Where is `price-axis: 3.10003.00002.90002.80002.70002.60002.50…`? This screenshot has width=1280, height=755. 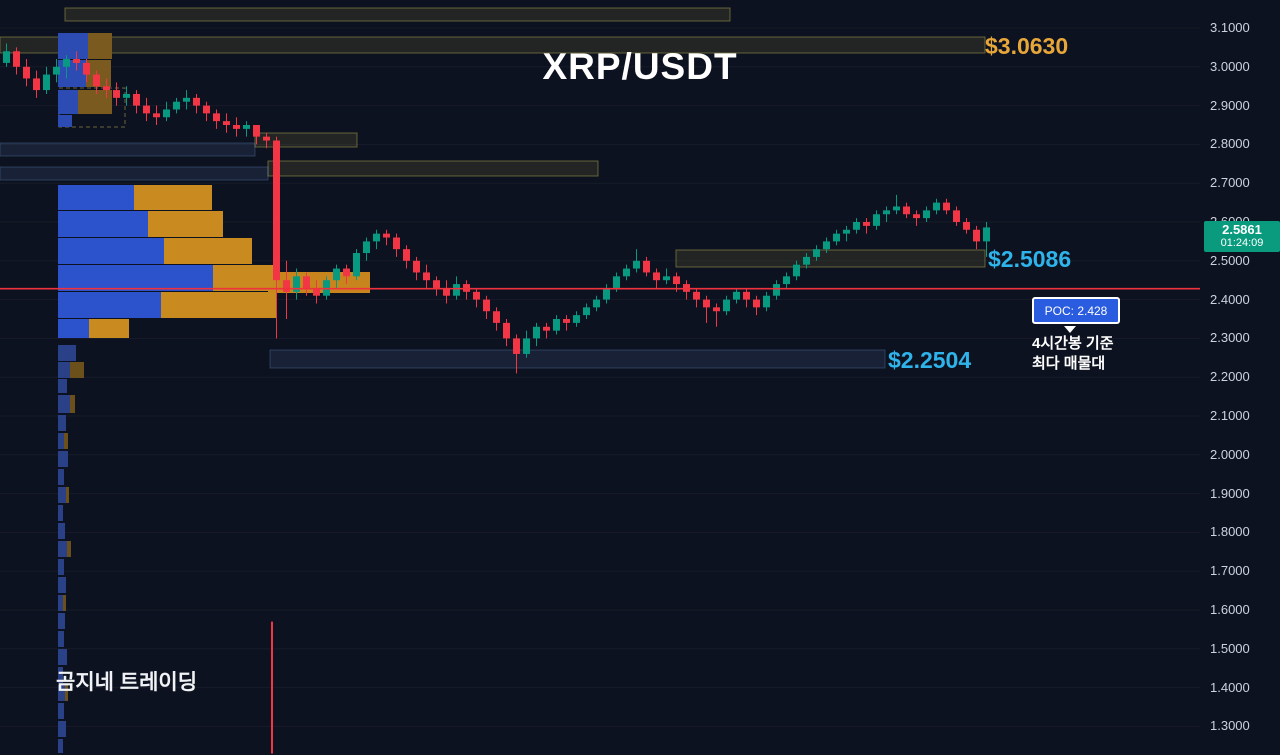 price-axis: 3.10003.00002.90002.80002.70002.60002.50… is located at coordinates (1240, 377).